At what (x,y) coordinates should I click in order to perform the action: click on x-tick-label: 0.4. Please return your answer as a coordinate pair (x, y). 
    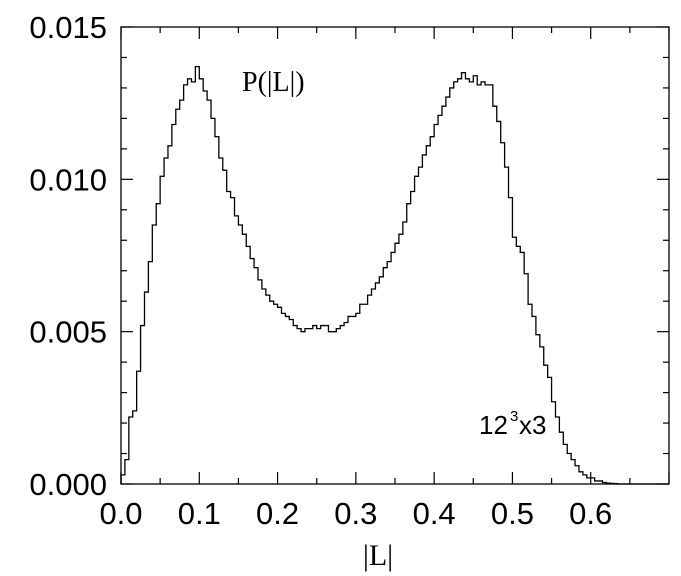
    Looking at the image, I should click on (434, 513).